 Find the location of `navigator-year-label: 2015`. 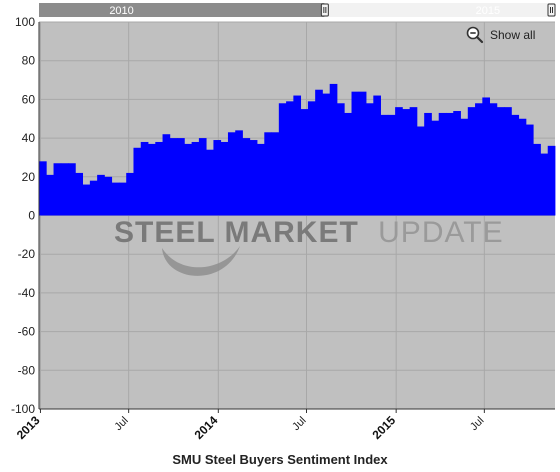

navigator-year-label: 2015 is located at coordinates (488, 11).